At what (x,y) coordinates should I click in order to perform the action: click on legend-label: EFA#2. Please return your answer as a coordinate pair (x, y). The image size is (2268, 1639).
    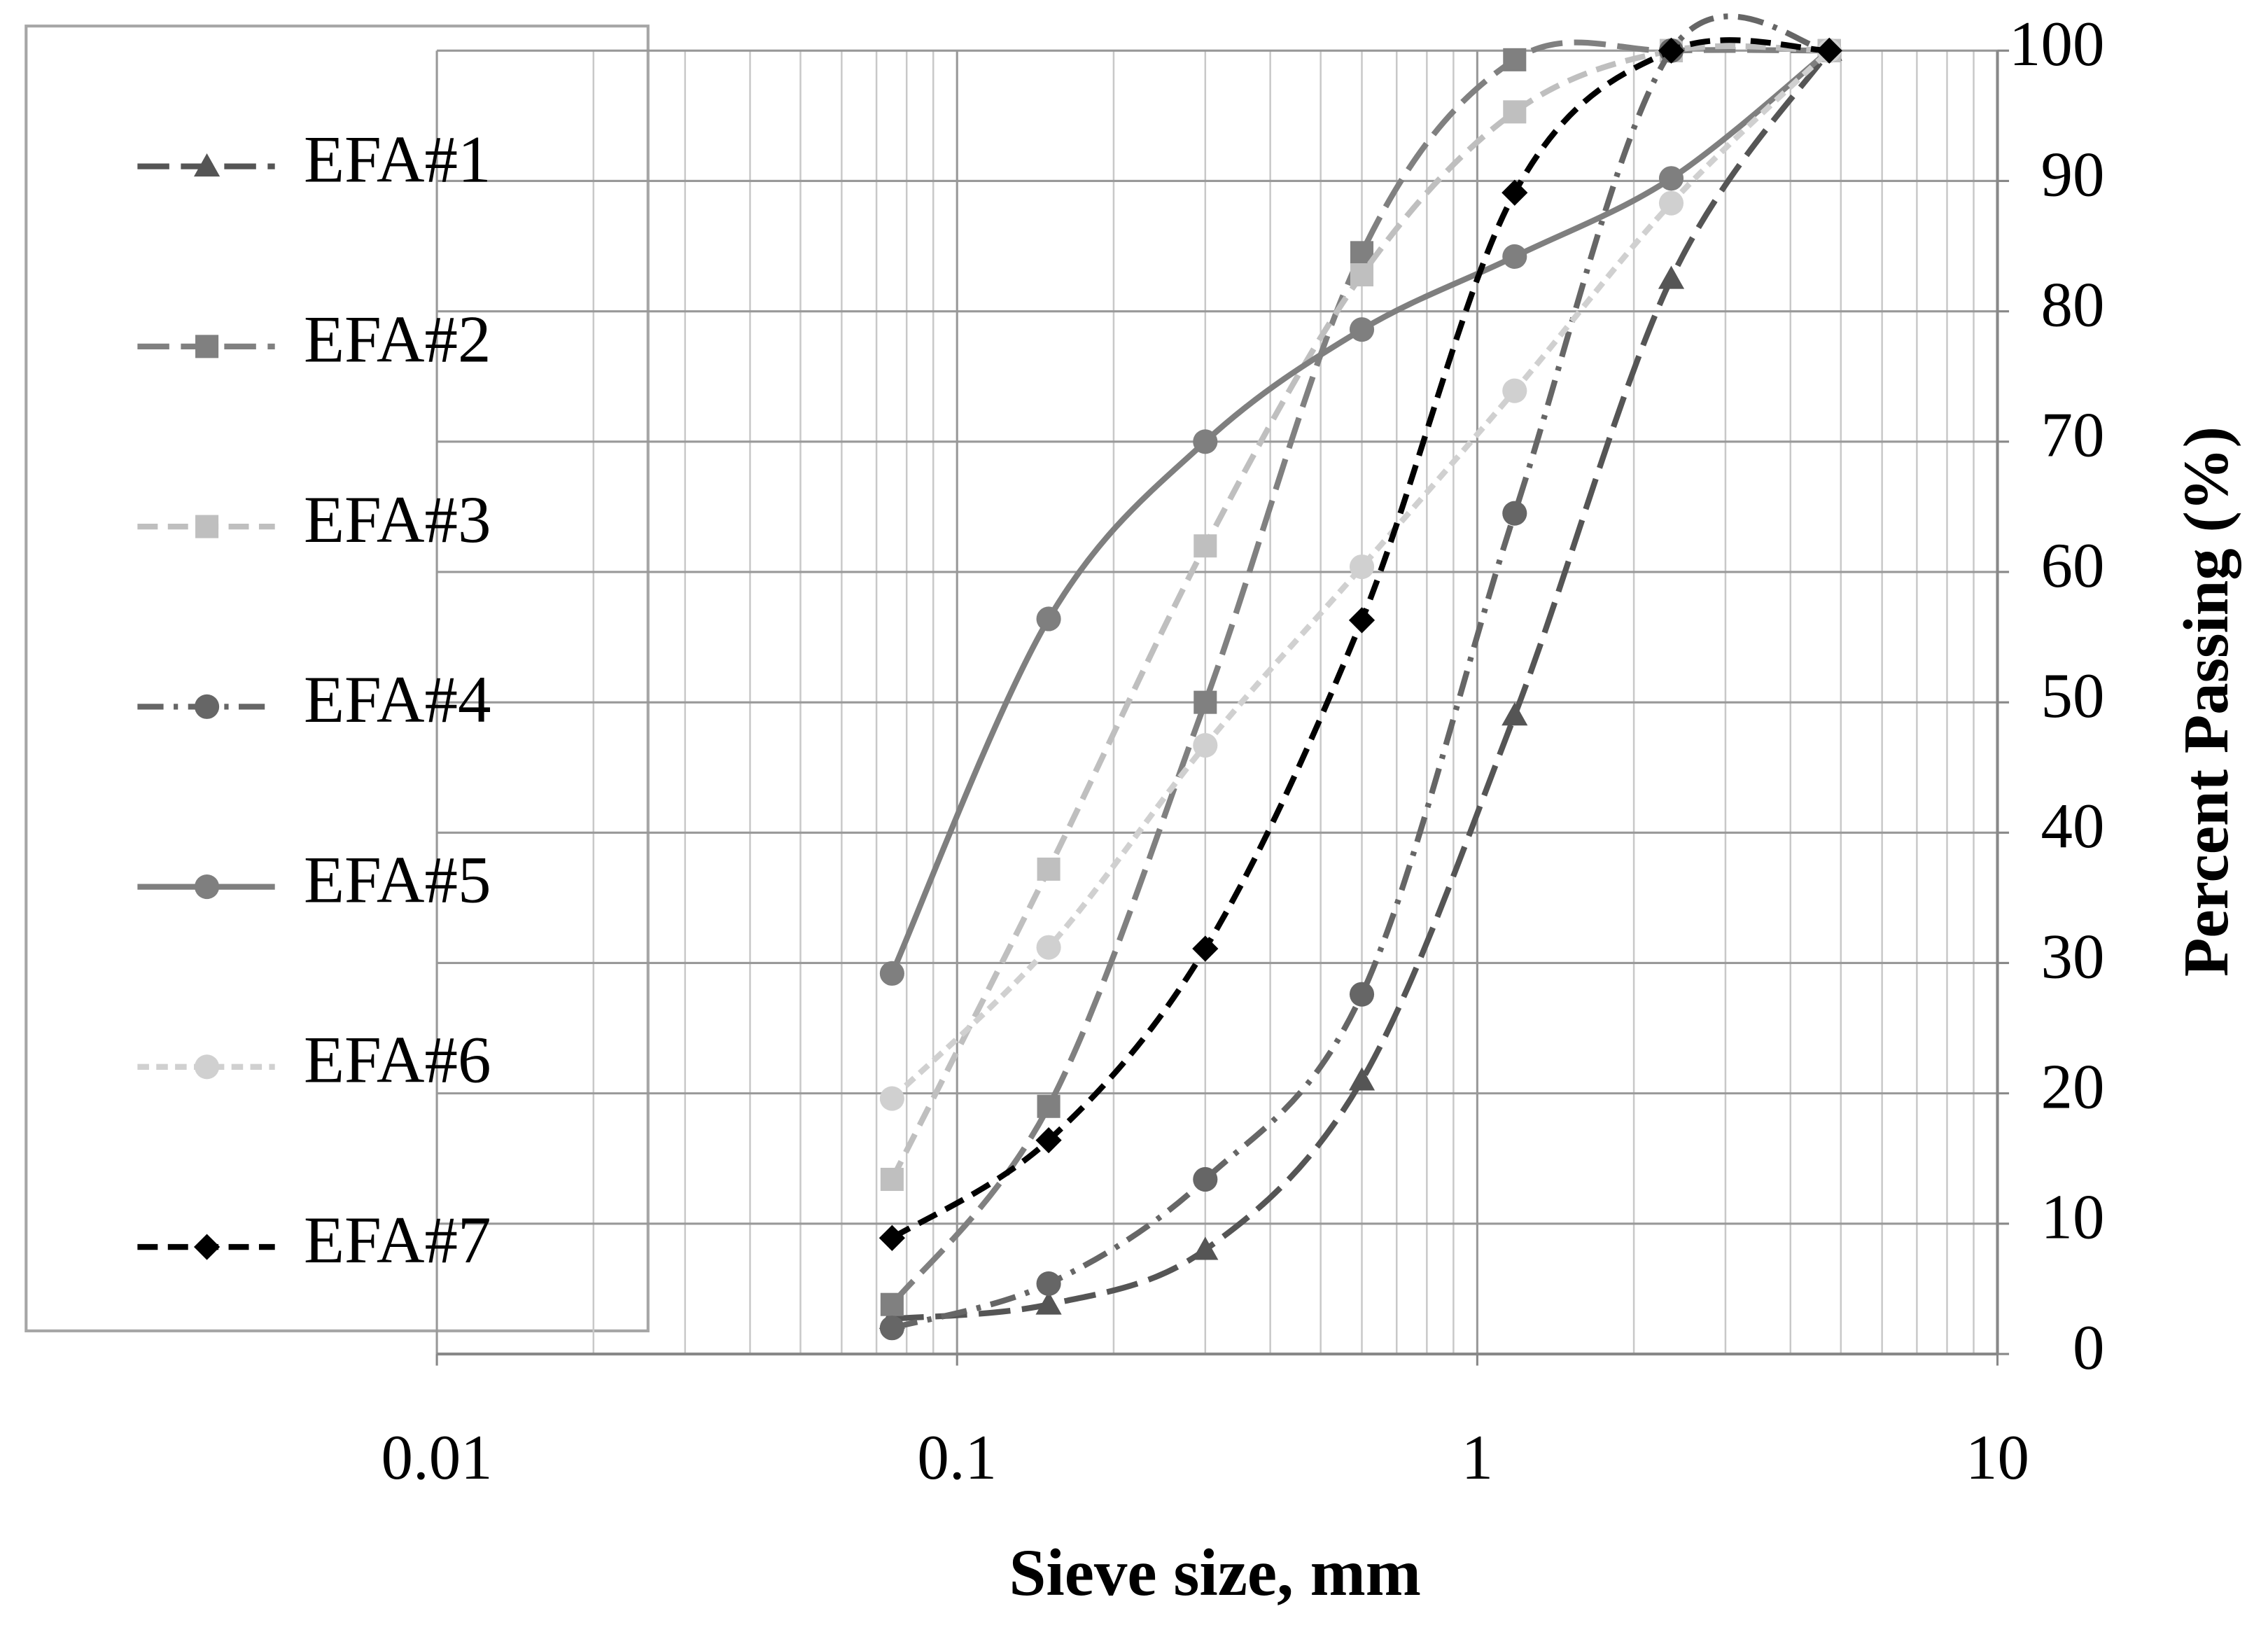
    Looking at the image, I should click on (397, 339).